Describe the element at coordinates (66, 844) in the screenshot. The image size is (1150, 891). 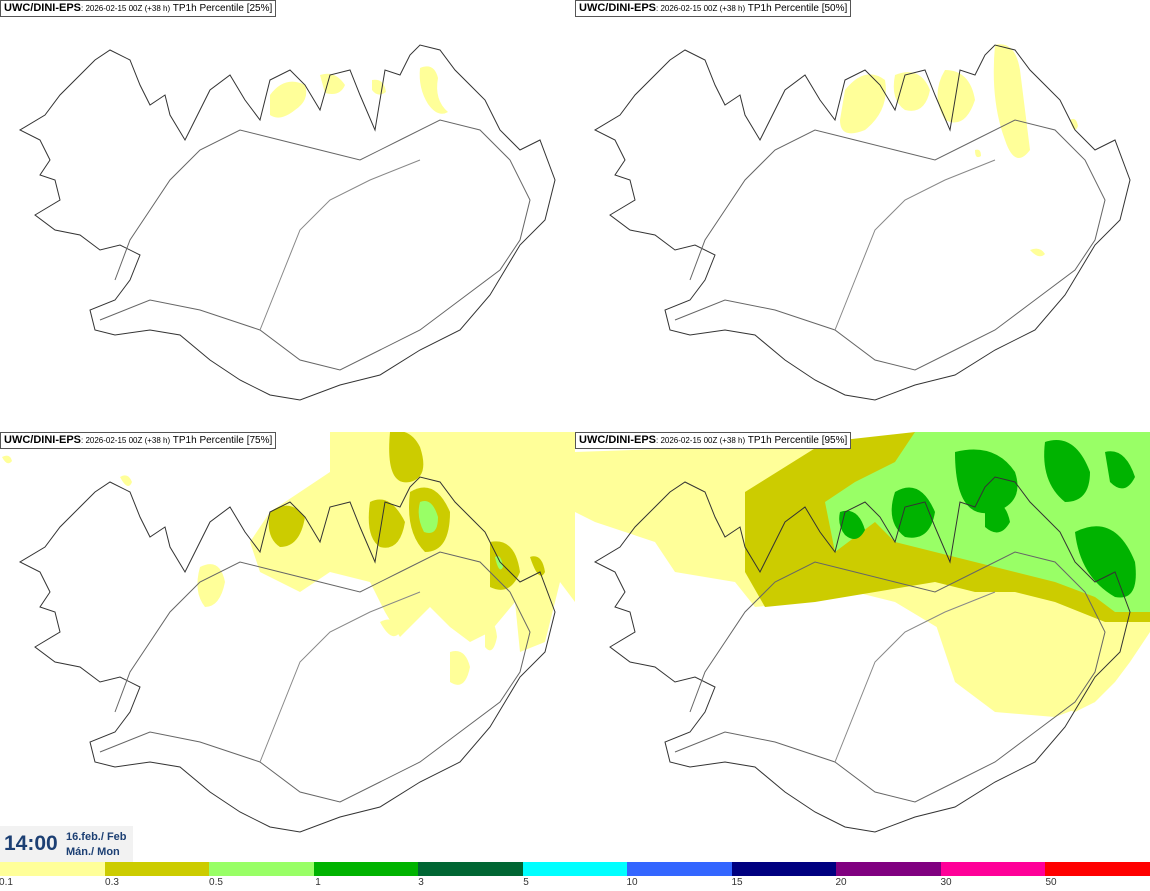
I see `valid-time-box: 14:00 16.feb./ Feb Mán./ Mon` at that location.